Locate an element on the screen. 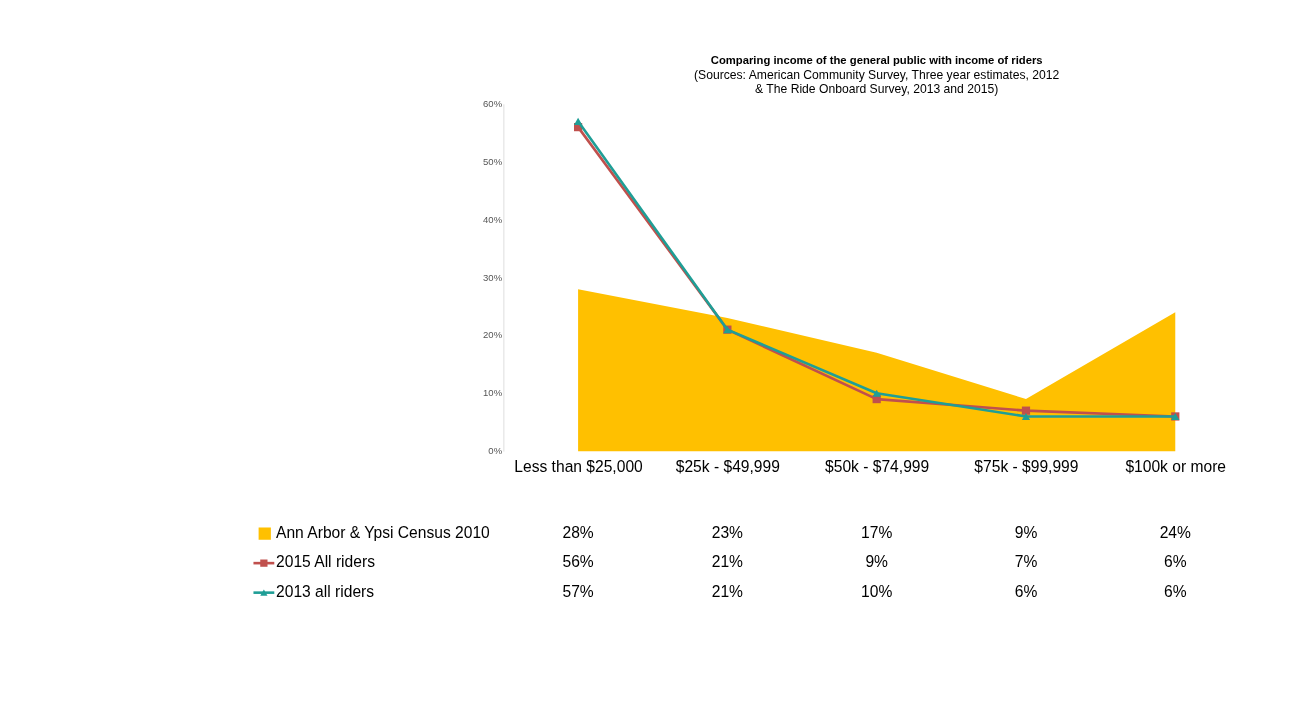 This screenshot has width=1302, height=723. data-label: 23% is located at coordinates (727, 532).